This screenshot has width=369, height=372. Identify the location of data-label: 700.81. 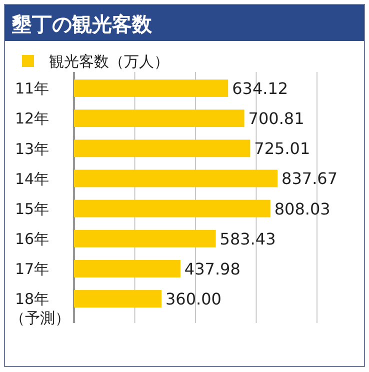
(276, 118).